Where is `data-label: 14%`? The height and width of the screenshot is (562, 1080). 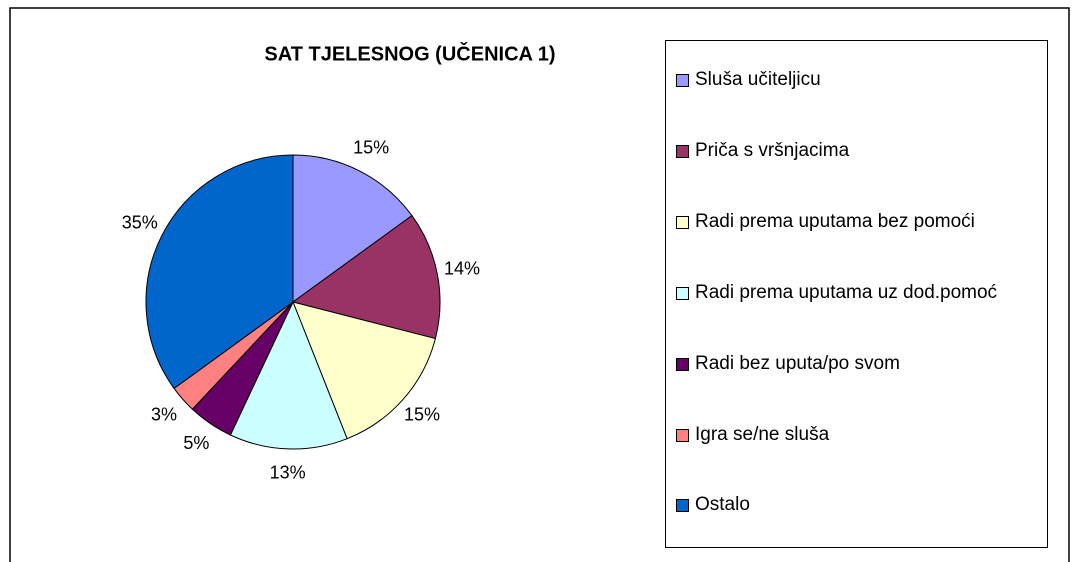
data-label: 14% is located at coordinates (462, 269).